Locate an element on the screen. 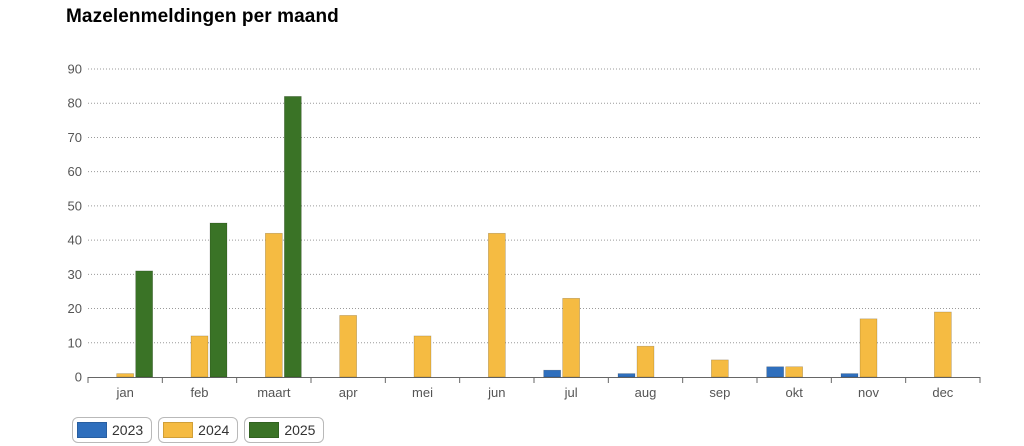 The width and height of the screenshot is (1024, 446). bar-2025-maart is located at coordinates (293, 237).